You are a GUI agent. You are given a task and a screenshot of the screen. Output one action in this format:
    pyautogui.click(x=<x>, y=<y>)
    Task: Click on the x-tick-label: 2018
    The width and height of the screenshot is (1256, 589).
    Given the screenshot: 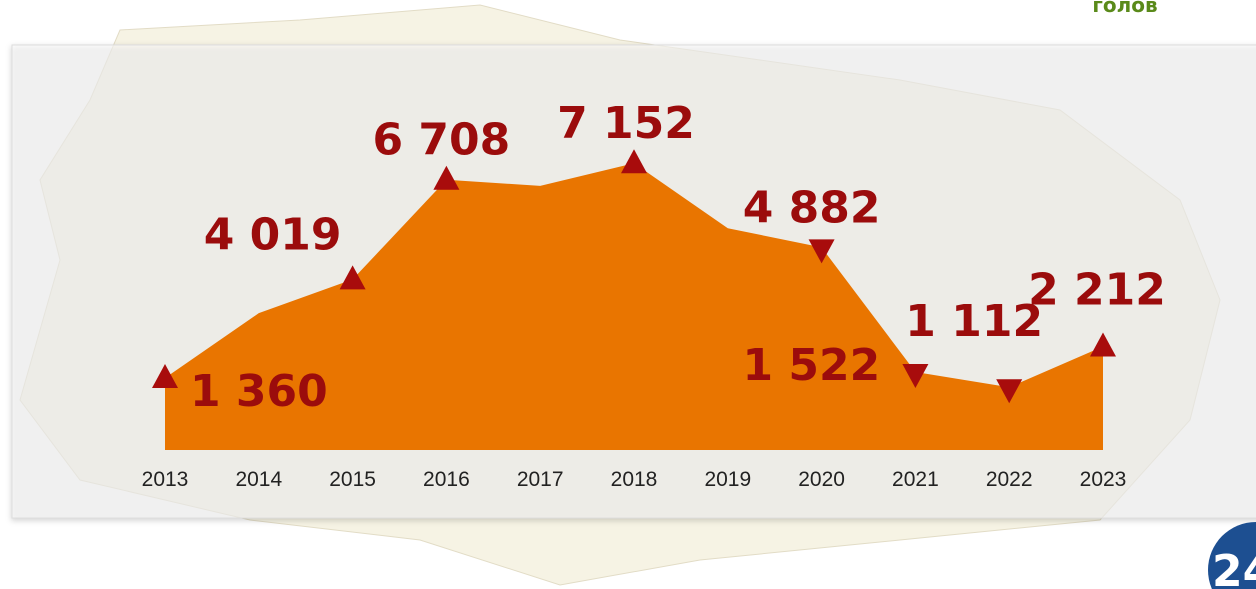 What is the action you would take?
    pyautogui.click(x=634, y=479)
    